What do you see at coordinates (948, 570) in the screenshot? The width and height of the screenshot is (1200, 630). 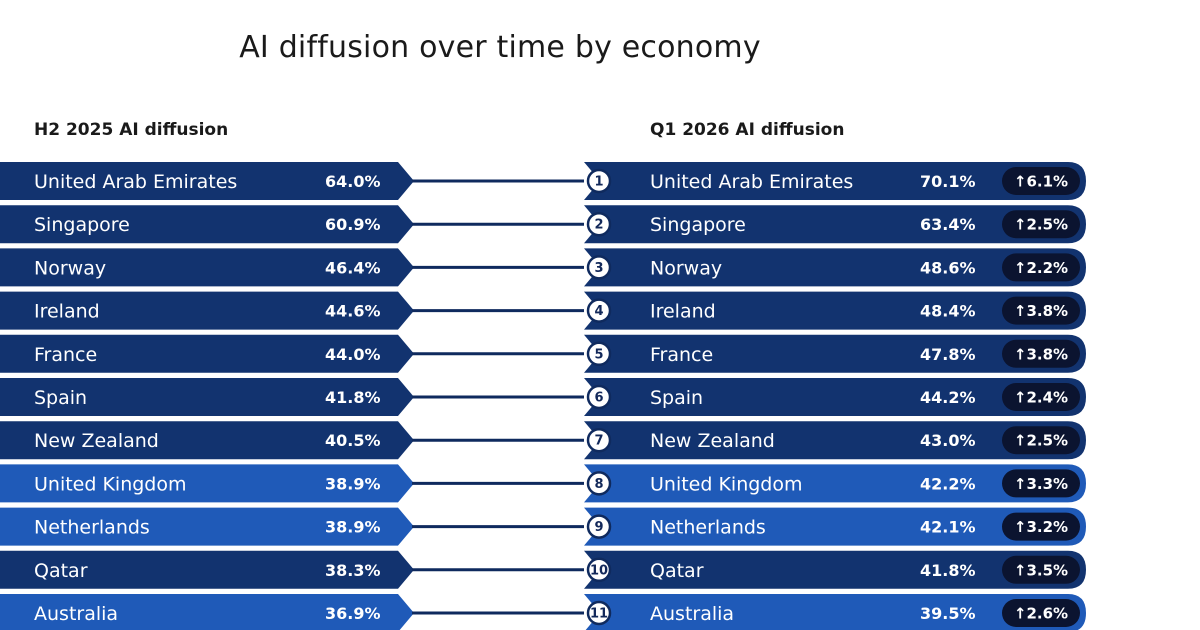 I see `right-value-label: 41.8%` at bounding box center [948, 570].